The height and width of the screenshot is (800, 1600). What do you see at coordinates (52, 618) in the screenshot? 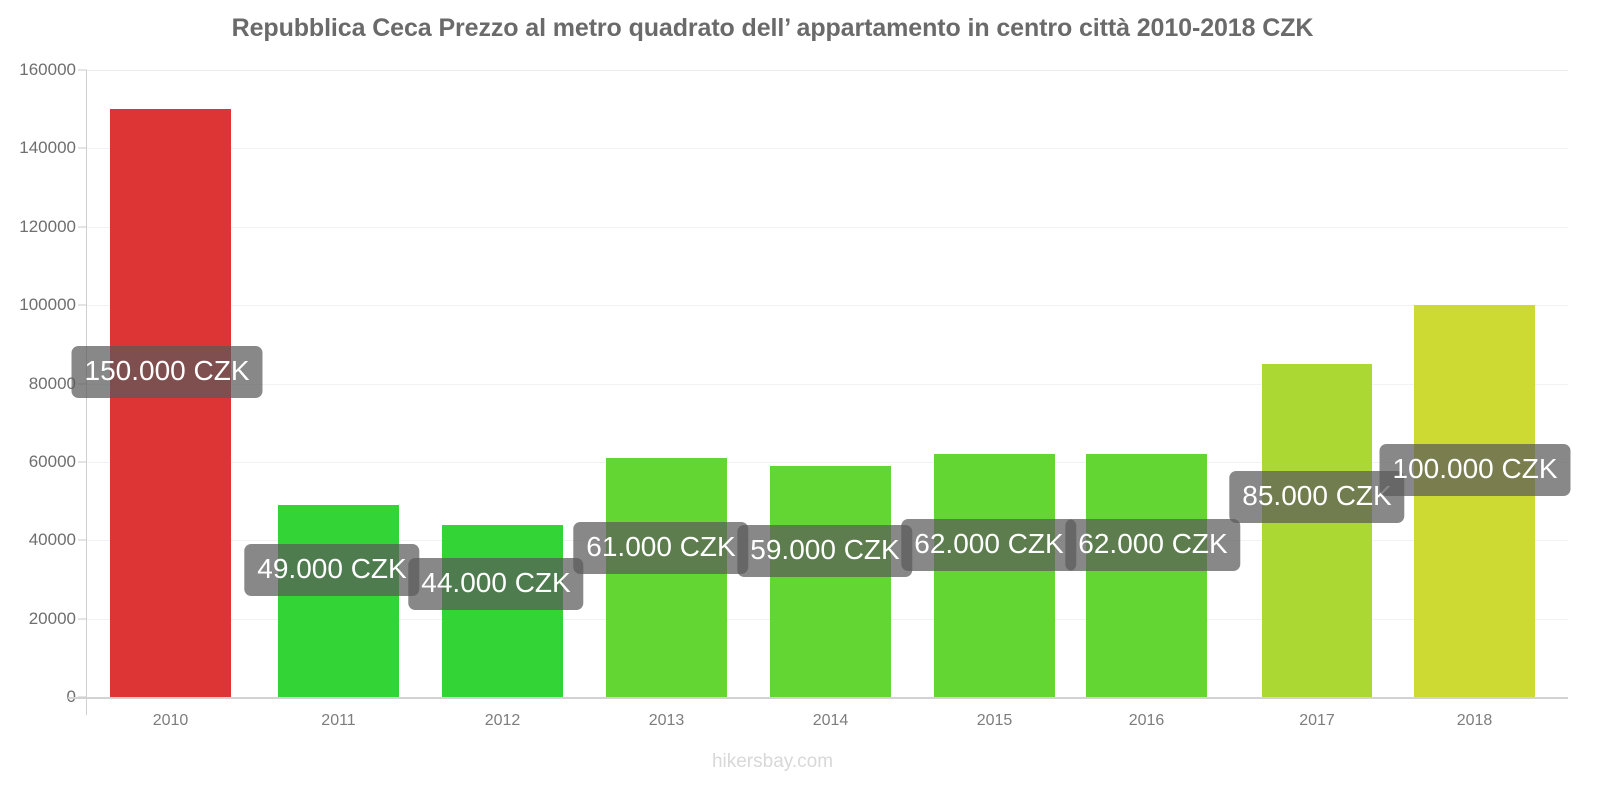
I see `y-axis-tick-label: 20000` at bounding box center [52, 618].